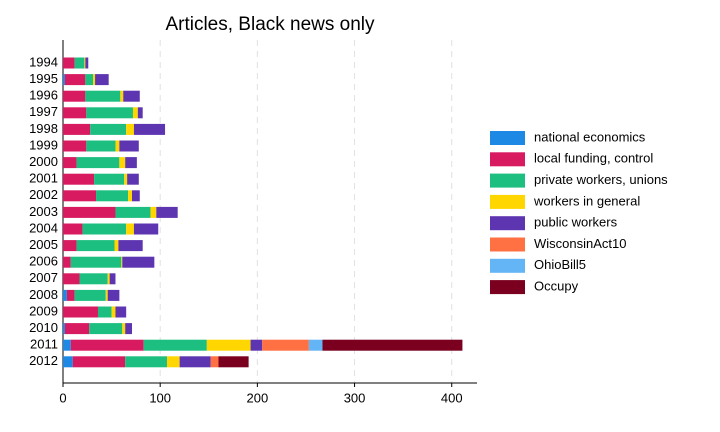  Describe the element at coordinates (43, 78) in the screenshot. I see `y-tick-label: 1995` at that location.